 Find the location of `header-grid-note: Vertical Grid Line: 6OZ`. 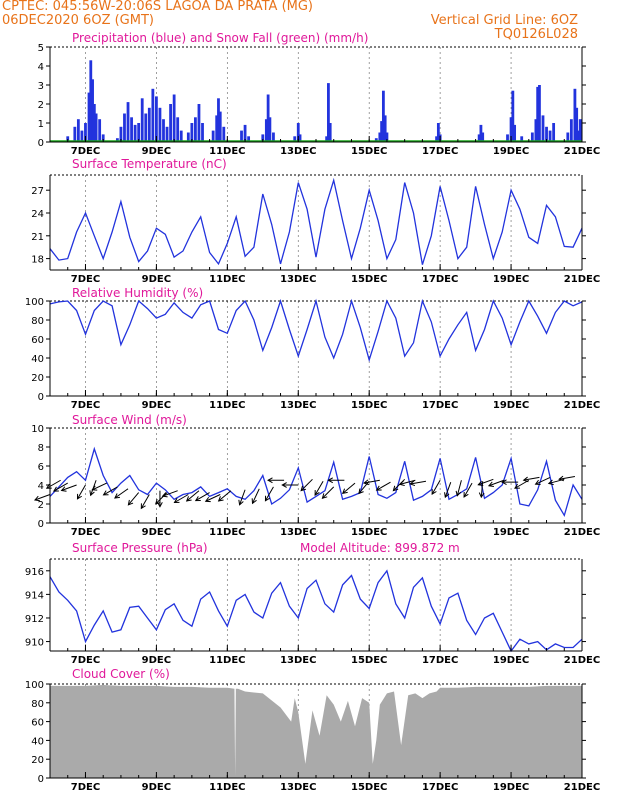

header-grid-note: Vertical Grid Line: 6OZ is located at coordinates (504, 20).